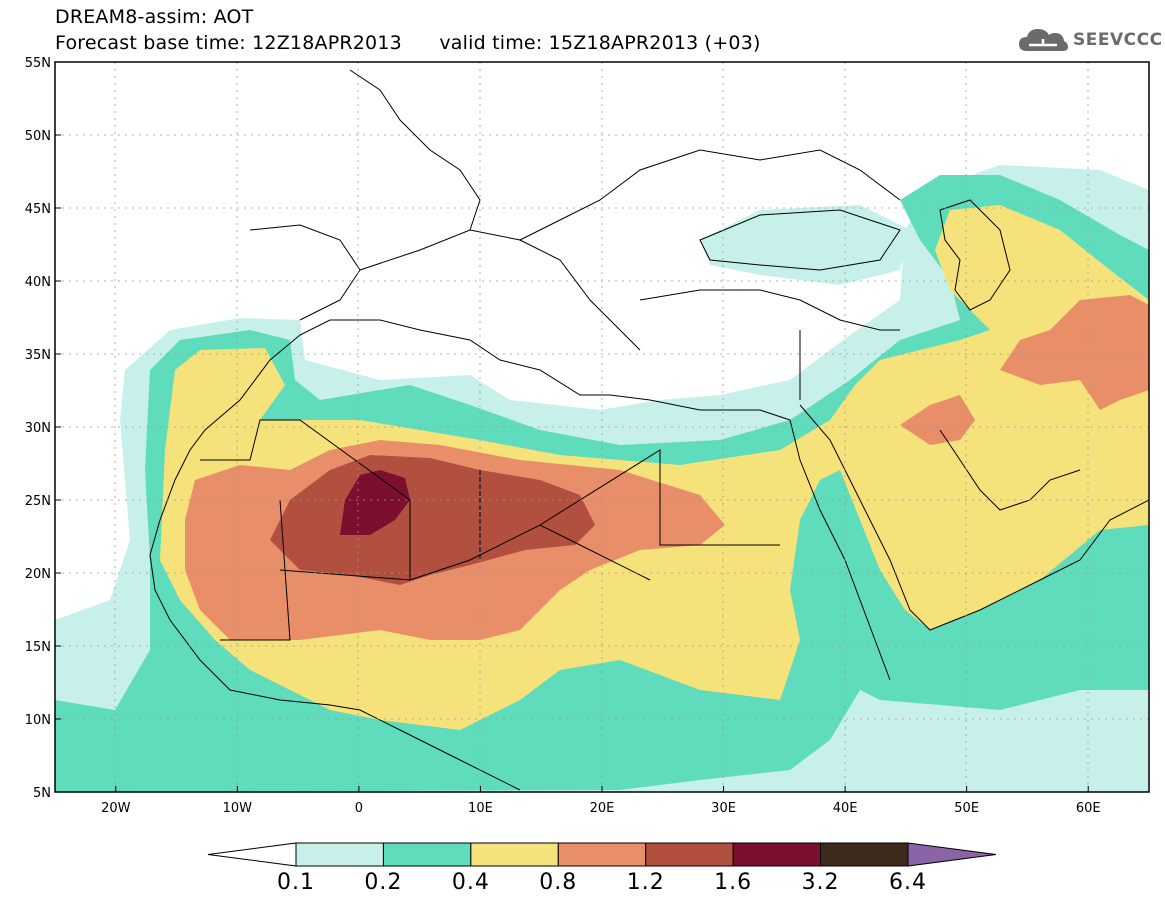 This screenshot has width=1165, height=905. What do you see at coordinates (645, 882) in the screenshot?
I see `colorbar-level-label: 1.2` at bounding box center [645, 882].